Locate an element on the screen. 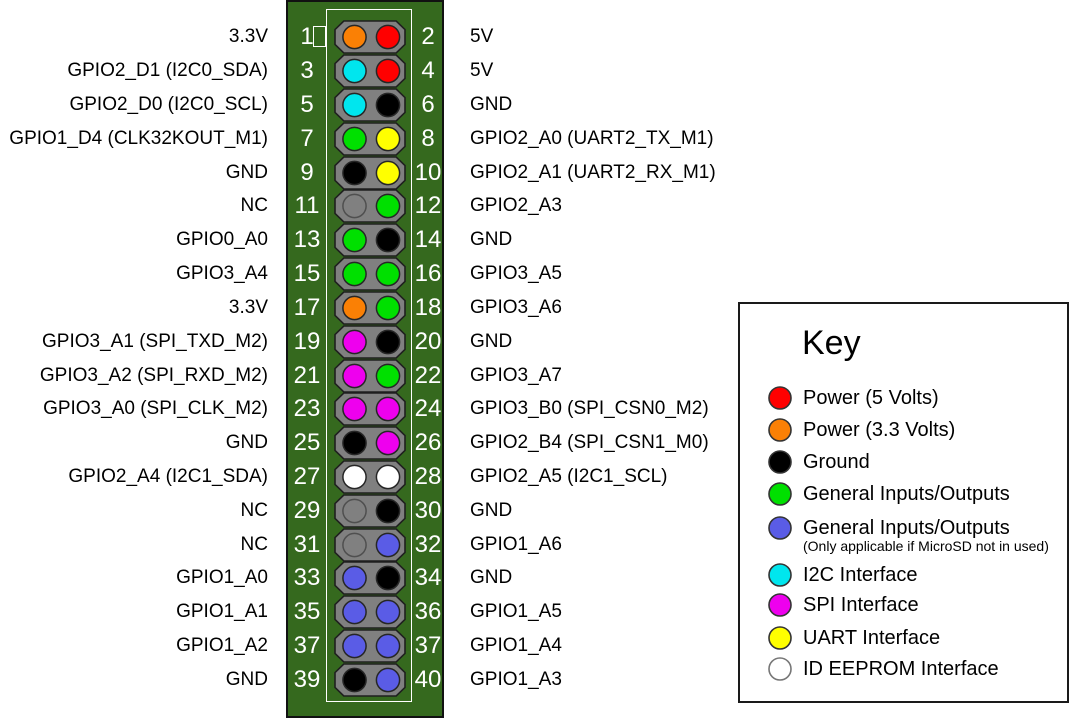 This screenshot has width=1073, height=718. pin-label-right: GPIO3_A6 is located at coordinates (516, 307).